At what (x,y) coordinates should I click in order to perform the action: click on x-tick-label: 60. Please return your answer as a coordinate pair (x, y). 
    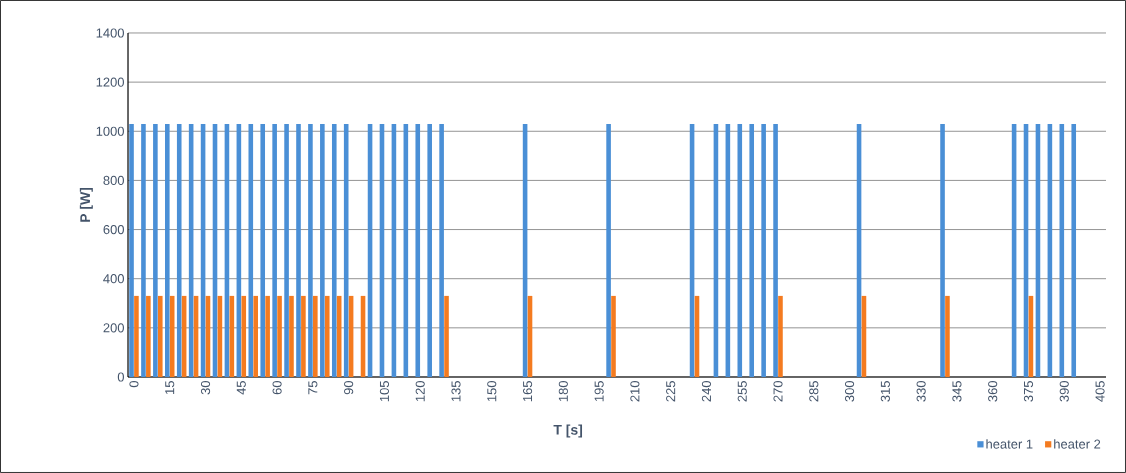
    Looking at the image, I should click on (277, 388).